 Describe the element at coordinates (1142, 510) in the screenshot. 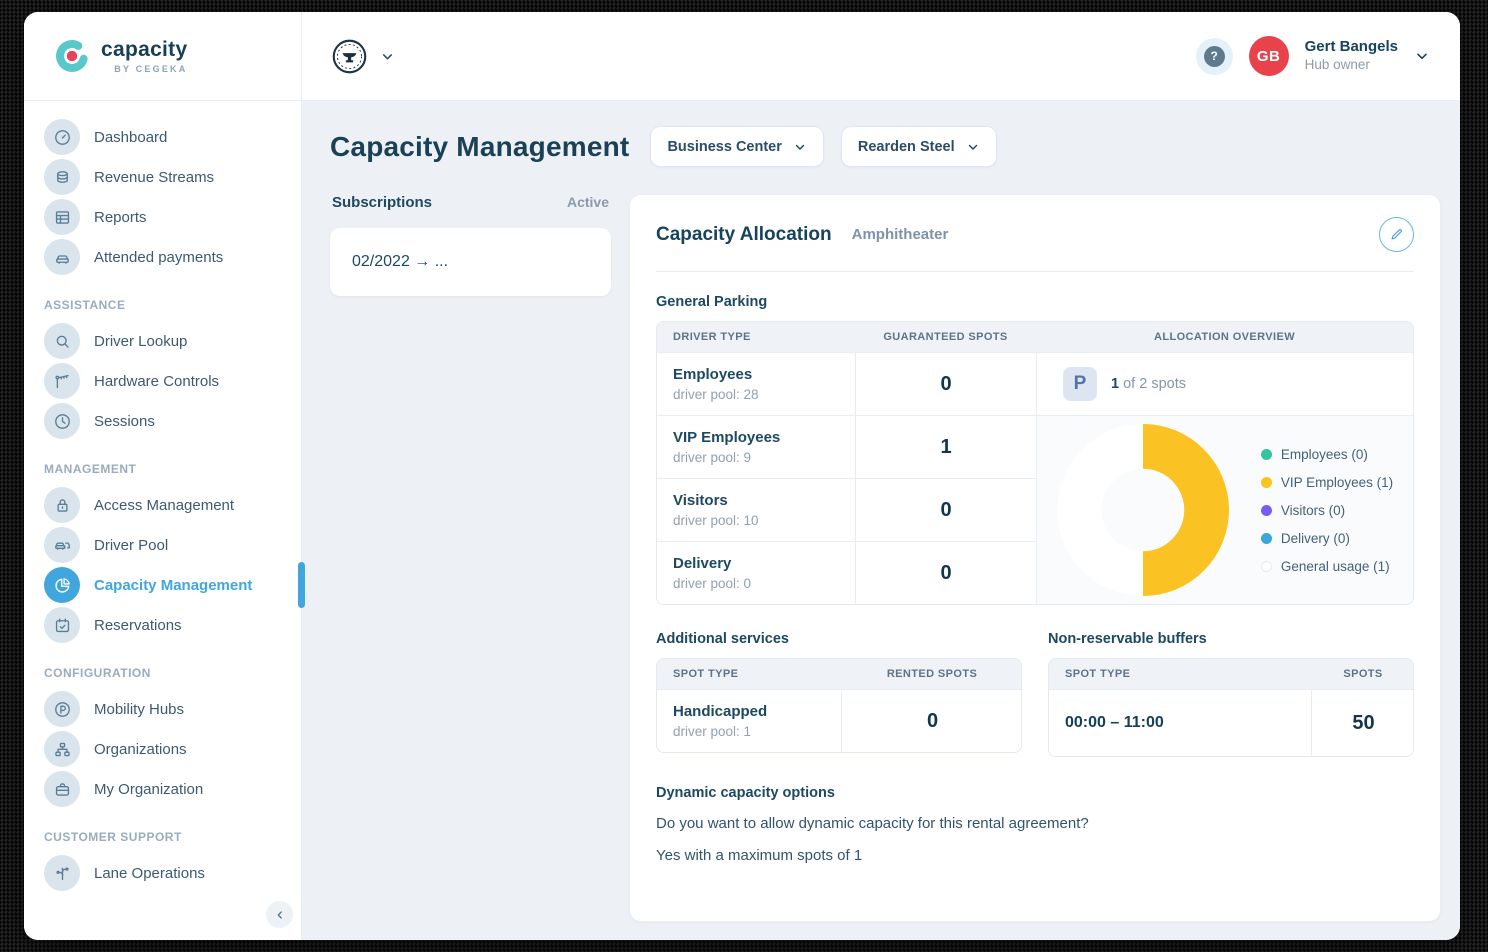

I see `donut-chart` at that location.